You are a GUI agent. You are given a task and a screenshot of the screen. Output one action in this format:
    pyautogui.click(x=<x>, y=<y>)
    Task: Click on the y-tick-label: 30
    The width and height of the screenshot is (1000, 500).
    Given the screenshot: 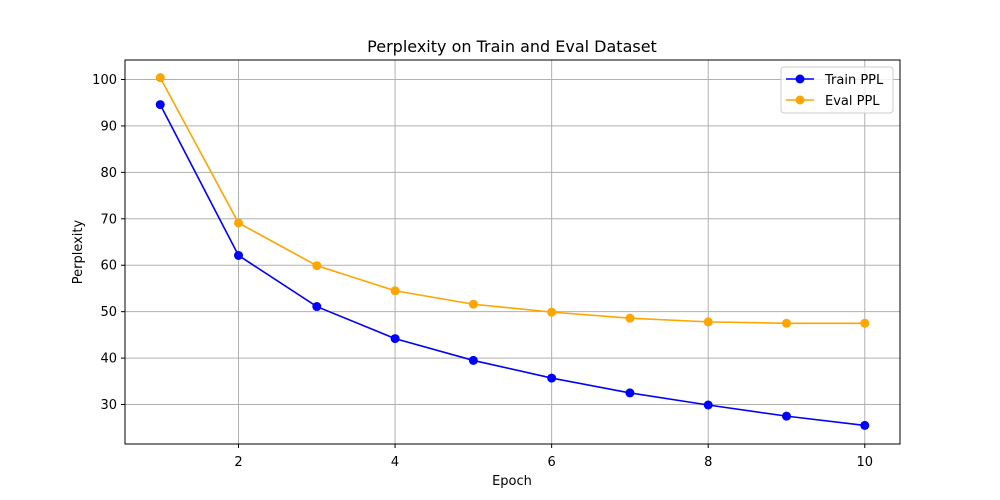 What is the action you would take?
    pyautogui.click(x=108, y=405)
    